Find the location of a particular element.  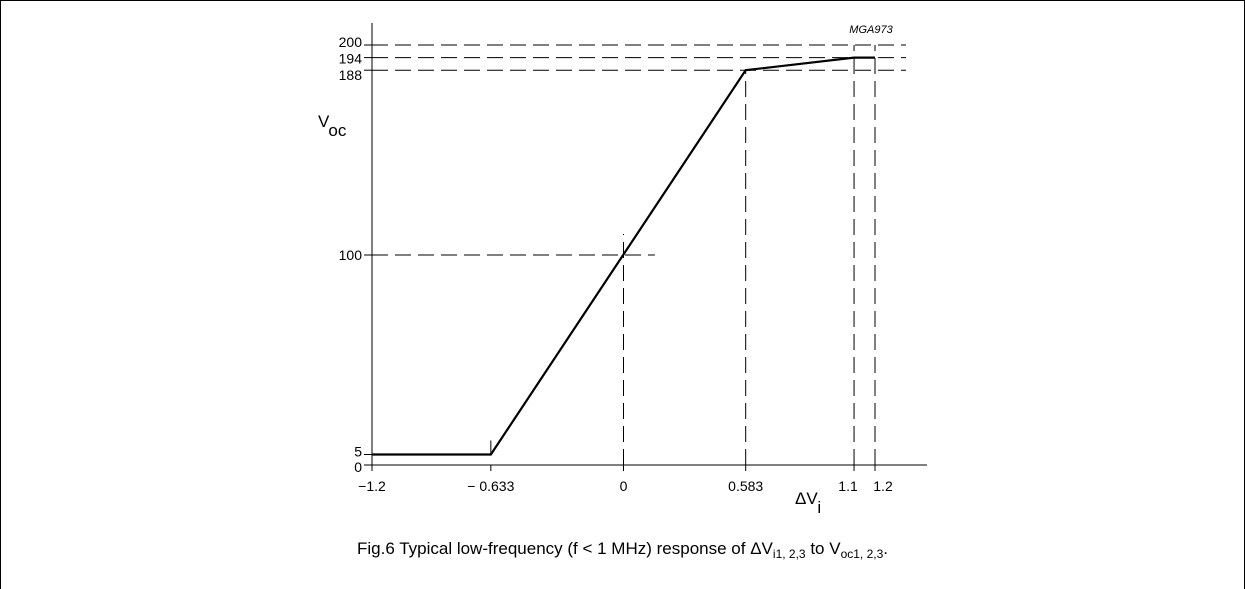

caption-middle: to is located at coordinates (817, 548).